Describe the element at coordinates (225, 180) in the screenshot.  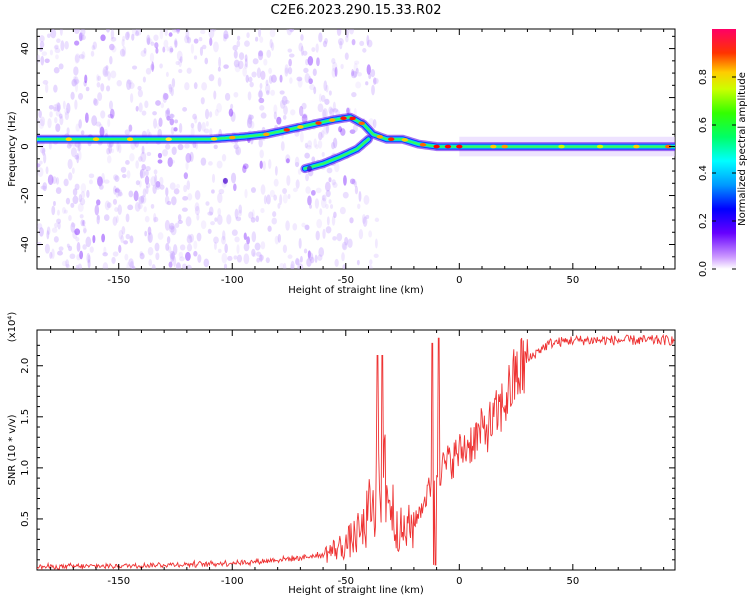
I see `isolated-blob` at that location.